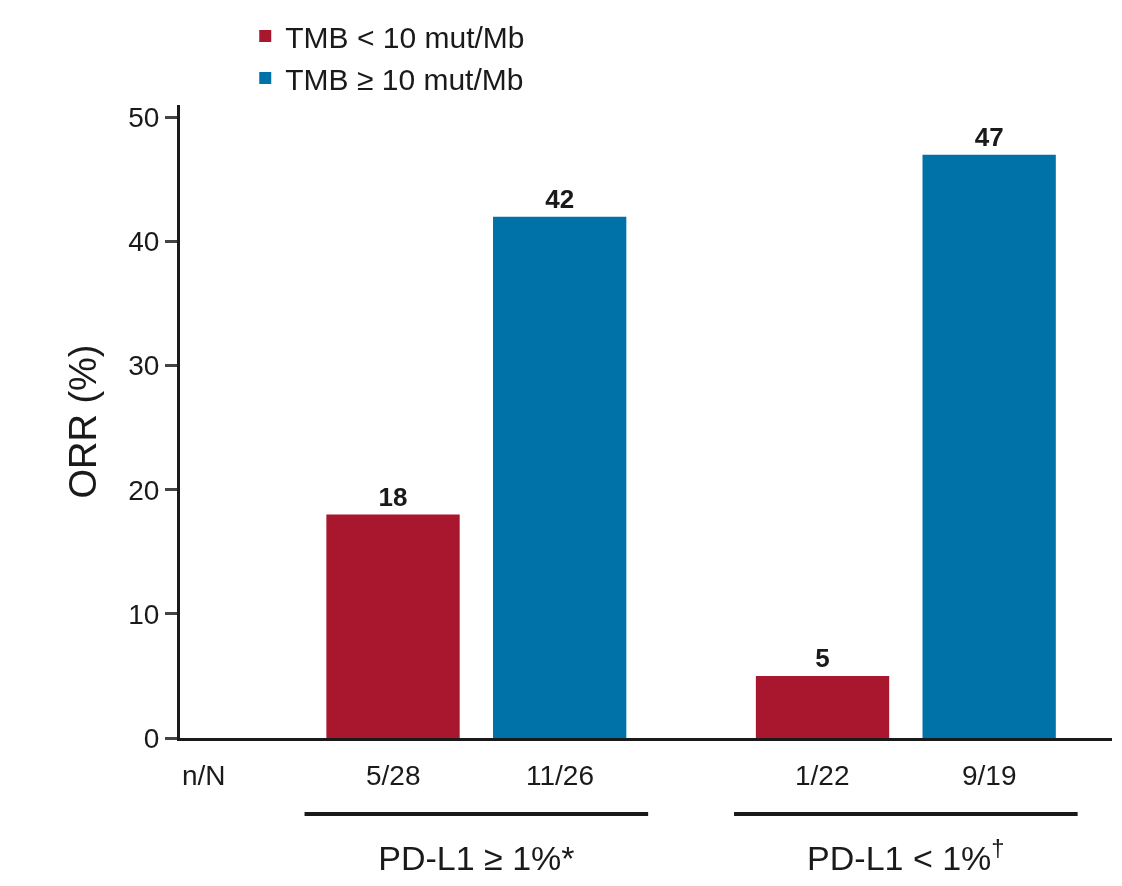 Image resolution: width=1122 pixels, height=886 pixels. I want to click on y-tick-label: 50, so click(144, 118).